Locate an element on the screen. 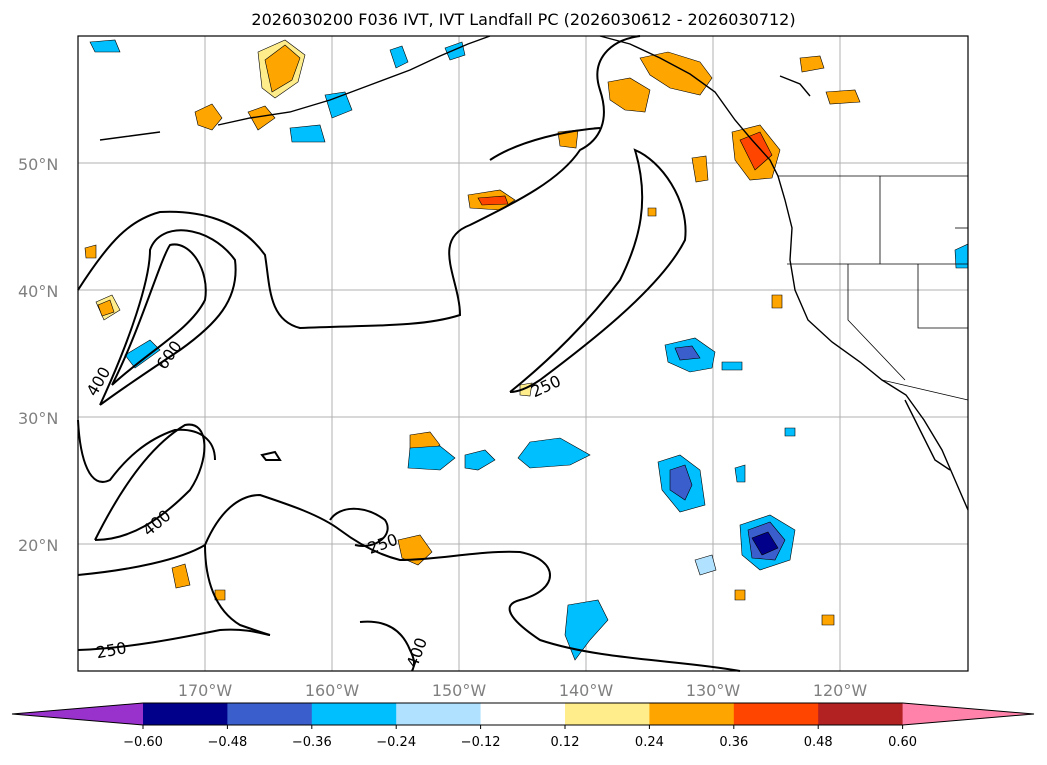 Image resolution: width=1047 pixels, height=765 pixels. colorbar-extend-low is located at coordinates (77, 714).